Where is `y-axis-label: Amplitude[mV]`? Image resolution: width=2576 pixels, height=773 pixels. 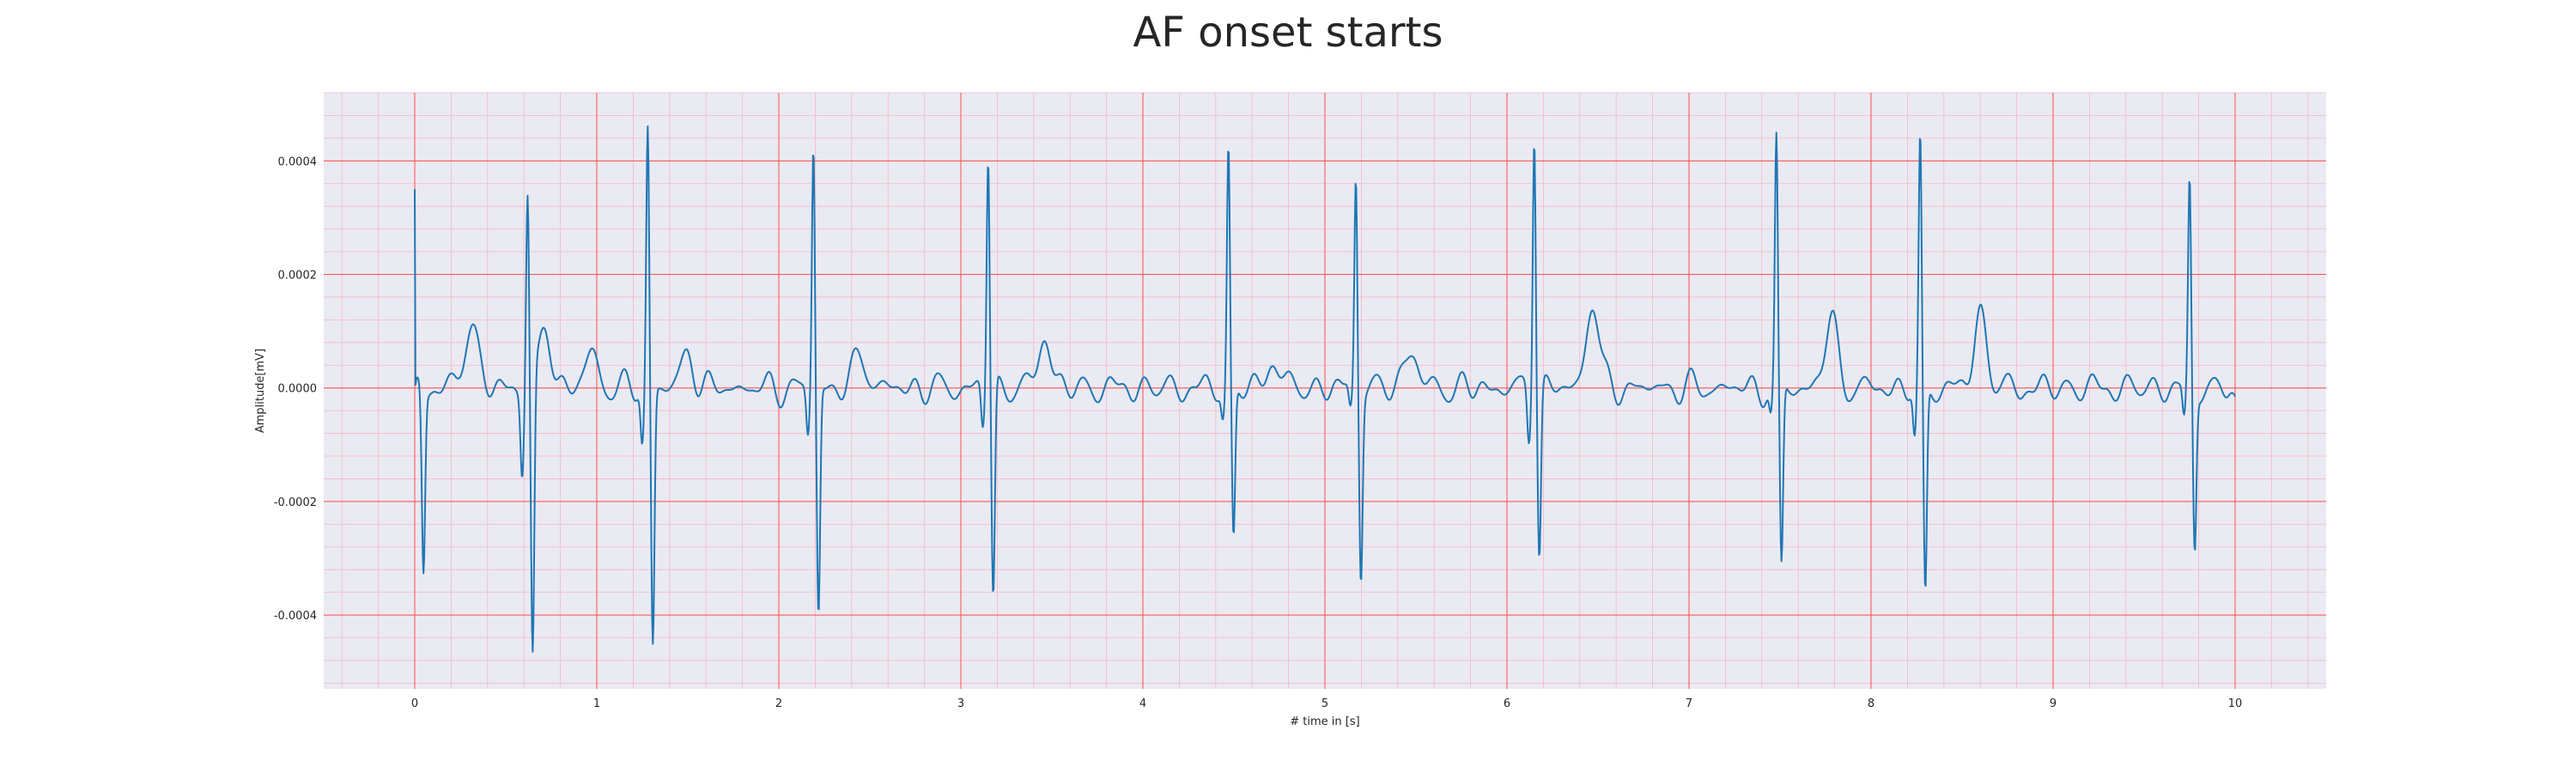 y-axis-label: Amplitude[mV] is located at coordinates (260, 391).